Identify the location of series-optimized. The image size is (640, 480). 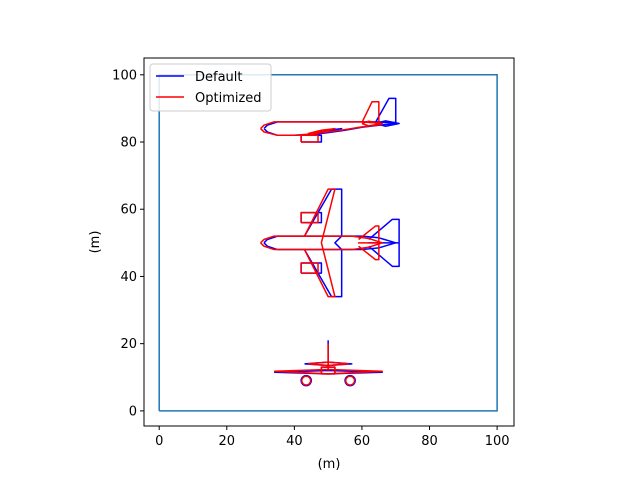
(321, 243).